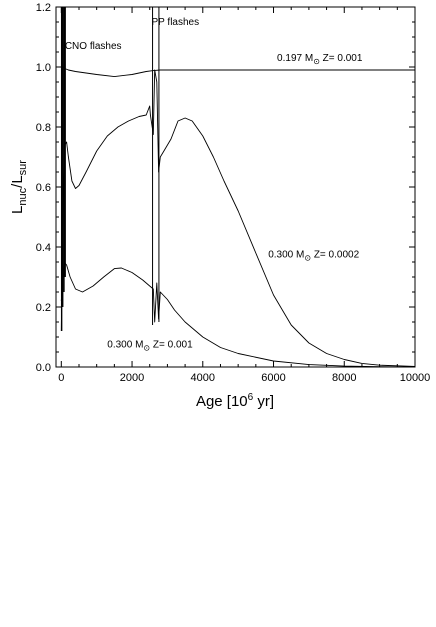 This screenshot has width=436, height=627. What do you see at coordinates (43, 248) in the screenshot?
I see `y-tick-label: 0.4` at bounding box center [43, 248].